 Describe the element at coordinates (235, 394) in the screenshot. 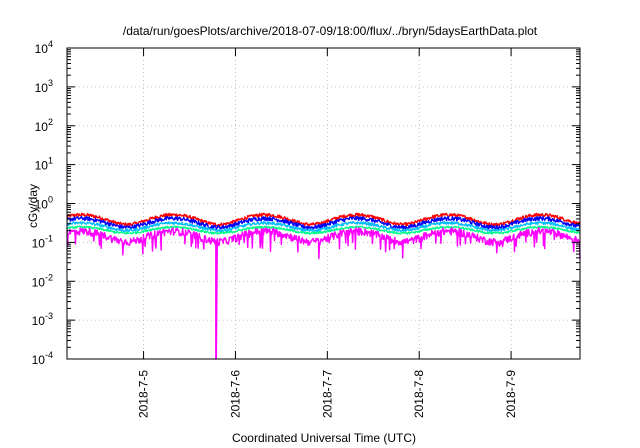

I see `x-tick-label: 2018-7-6` at that location.